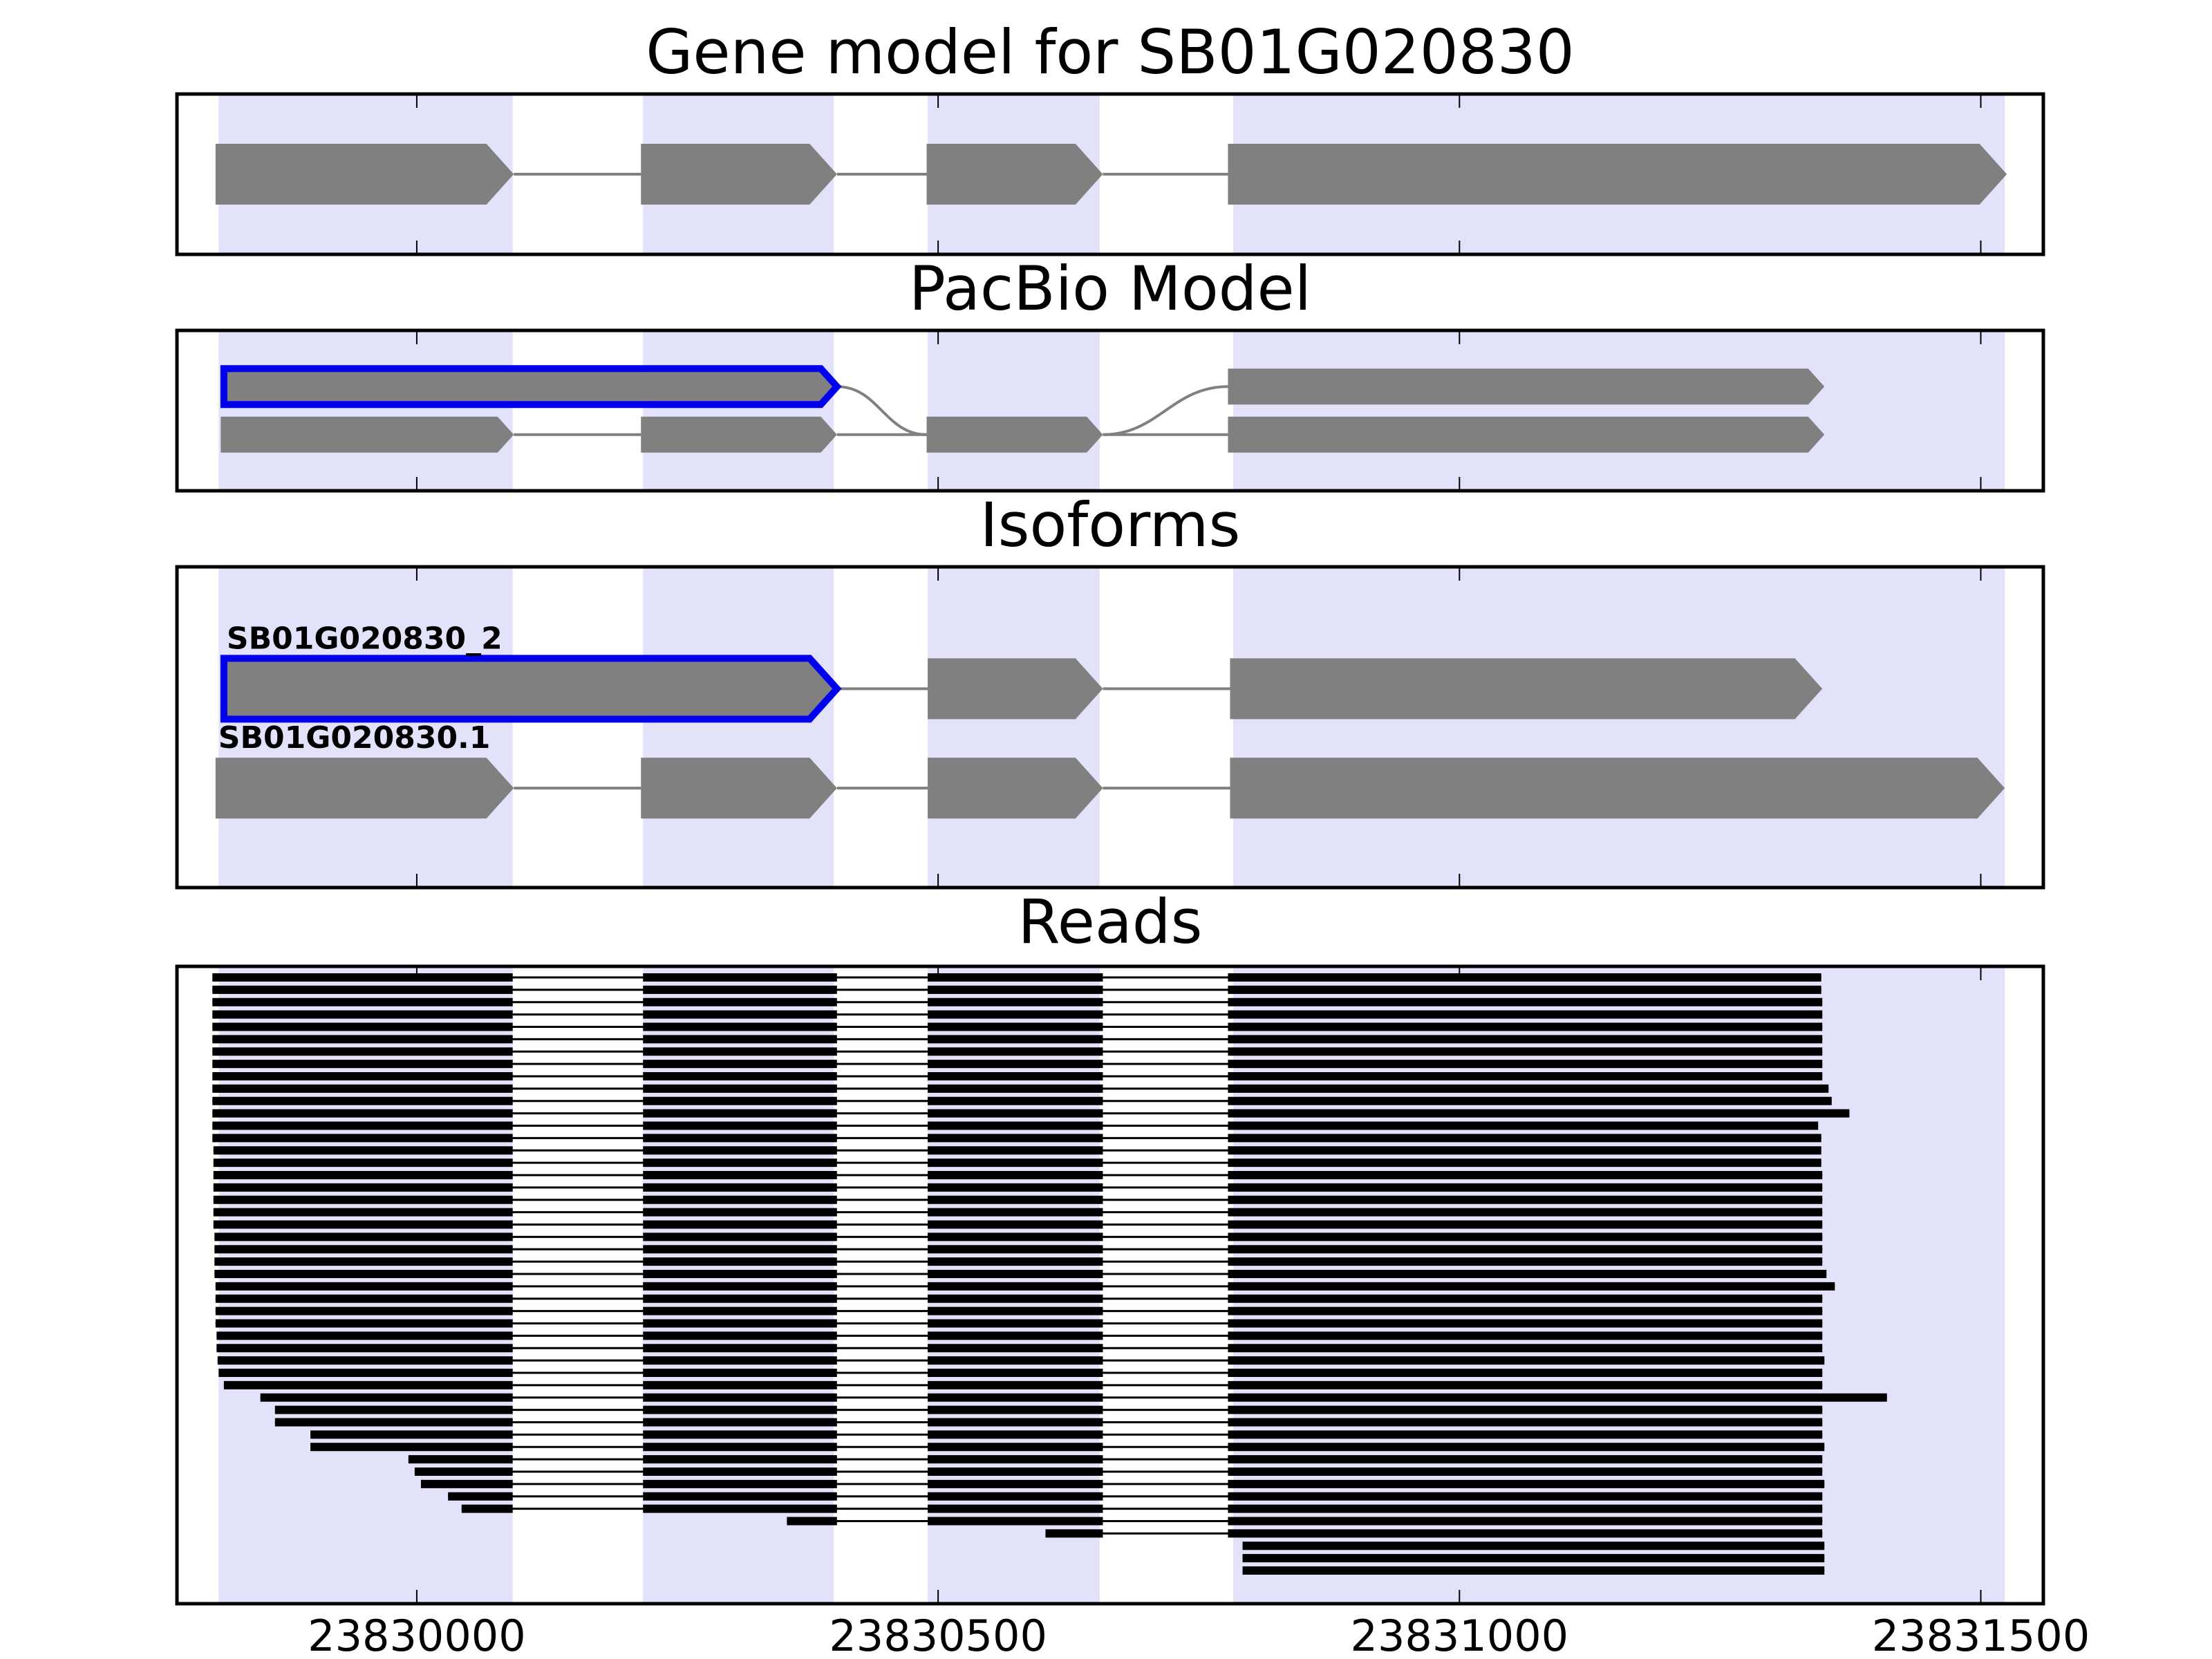  Describe the element at coordinates (938, 1635) in the screenshot. I see `x-tick-label: 23830500` at that location.